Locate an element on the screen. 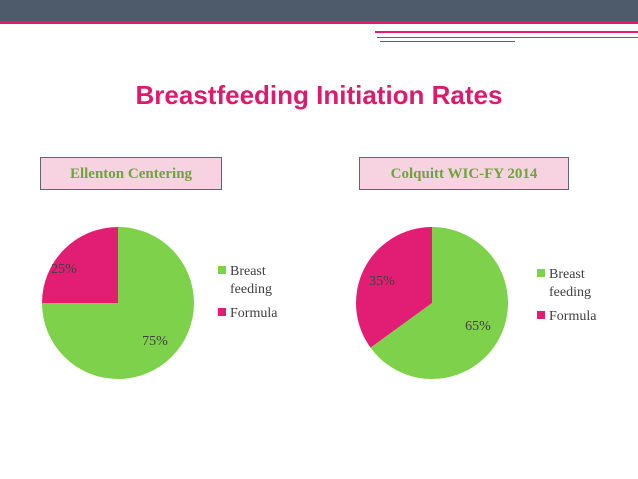 The height and width of the screenshot is (479, 638). pie1-legend-label-breast-feeding: feeding is located at coordinates (251, 289).